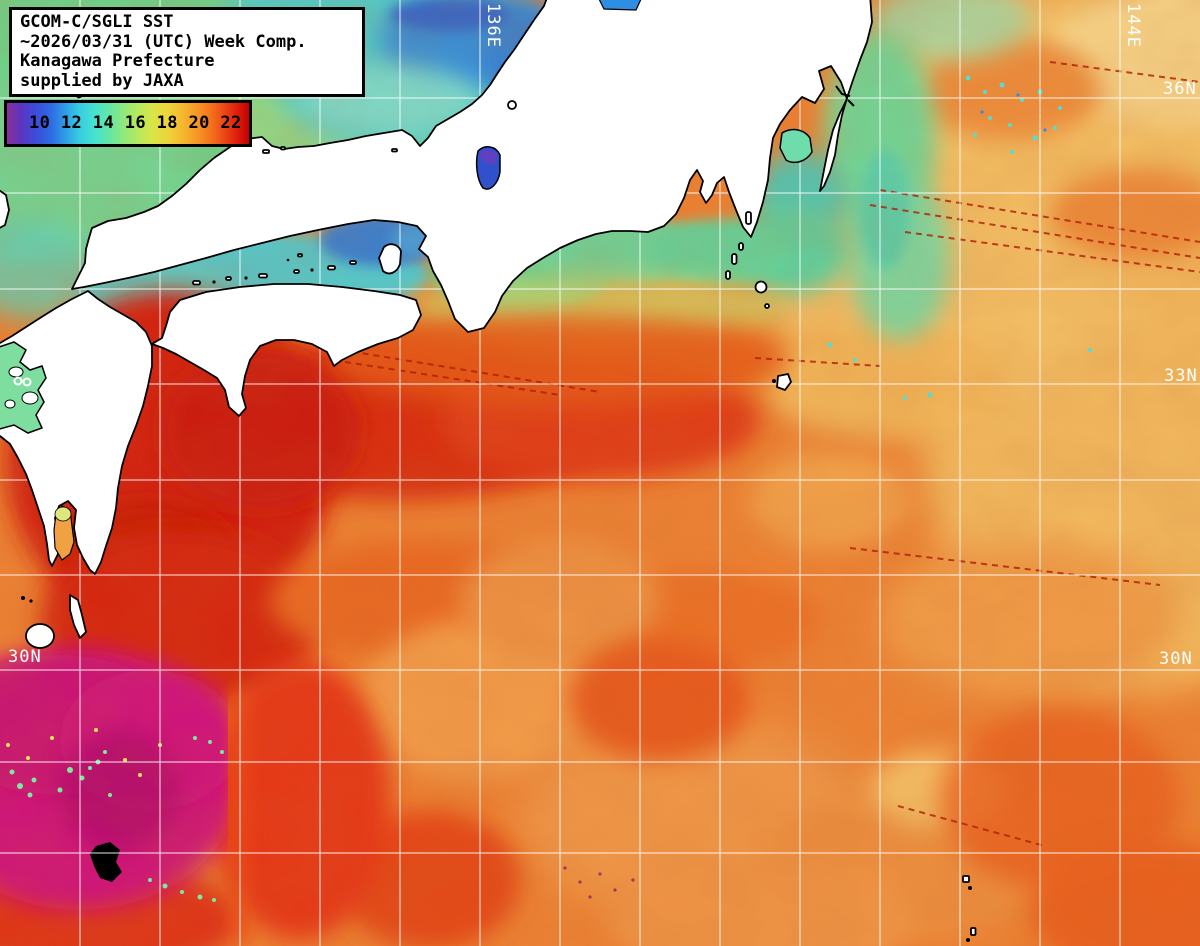 The height and width of the screenshot is (946, 1200). I want to click on lat-label-33n: 33N, so click(1181, 376).